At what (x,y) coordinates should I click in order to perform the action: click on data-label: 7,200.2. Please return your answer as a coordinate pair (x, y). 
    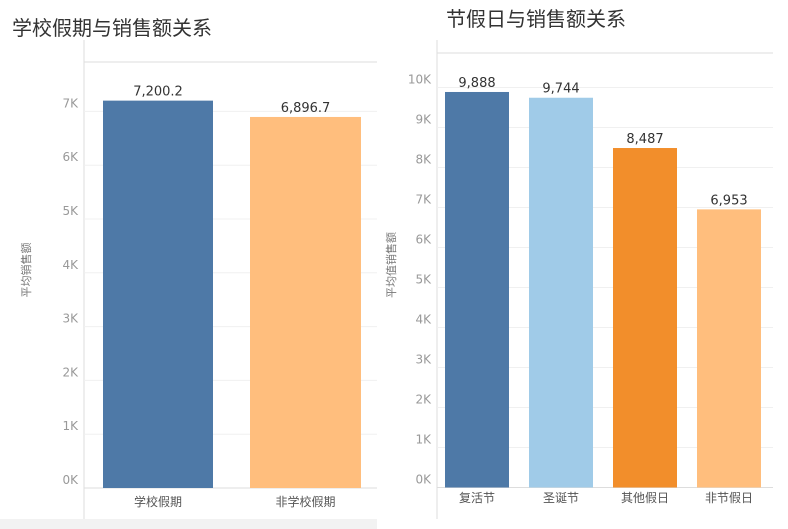
    Looking at the image, I should click on (158, 92).